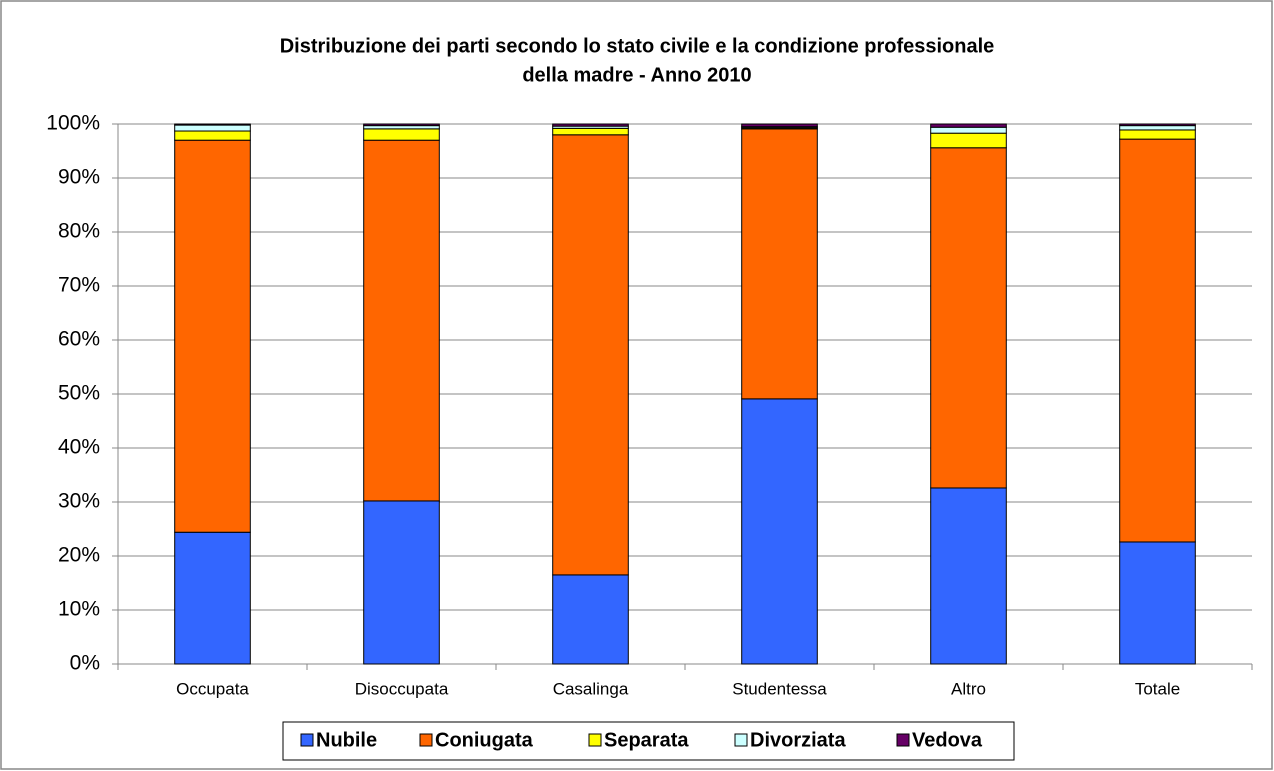  What do you see at coordinates (79, 231) in the screenshot?
I see `y-tick-label: 80%` at bounding box center [79, 231].